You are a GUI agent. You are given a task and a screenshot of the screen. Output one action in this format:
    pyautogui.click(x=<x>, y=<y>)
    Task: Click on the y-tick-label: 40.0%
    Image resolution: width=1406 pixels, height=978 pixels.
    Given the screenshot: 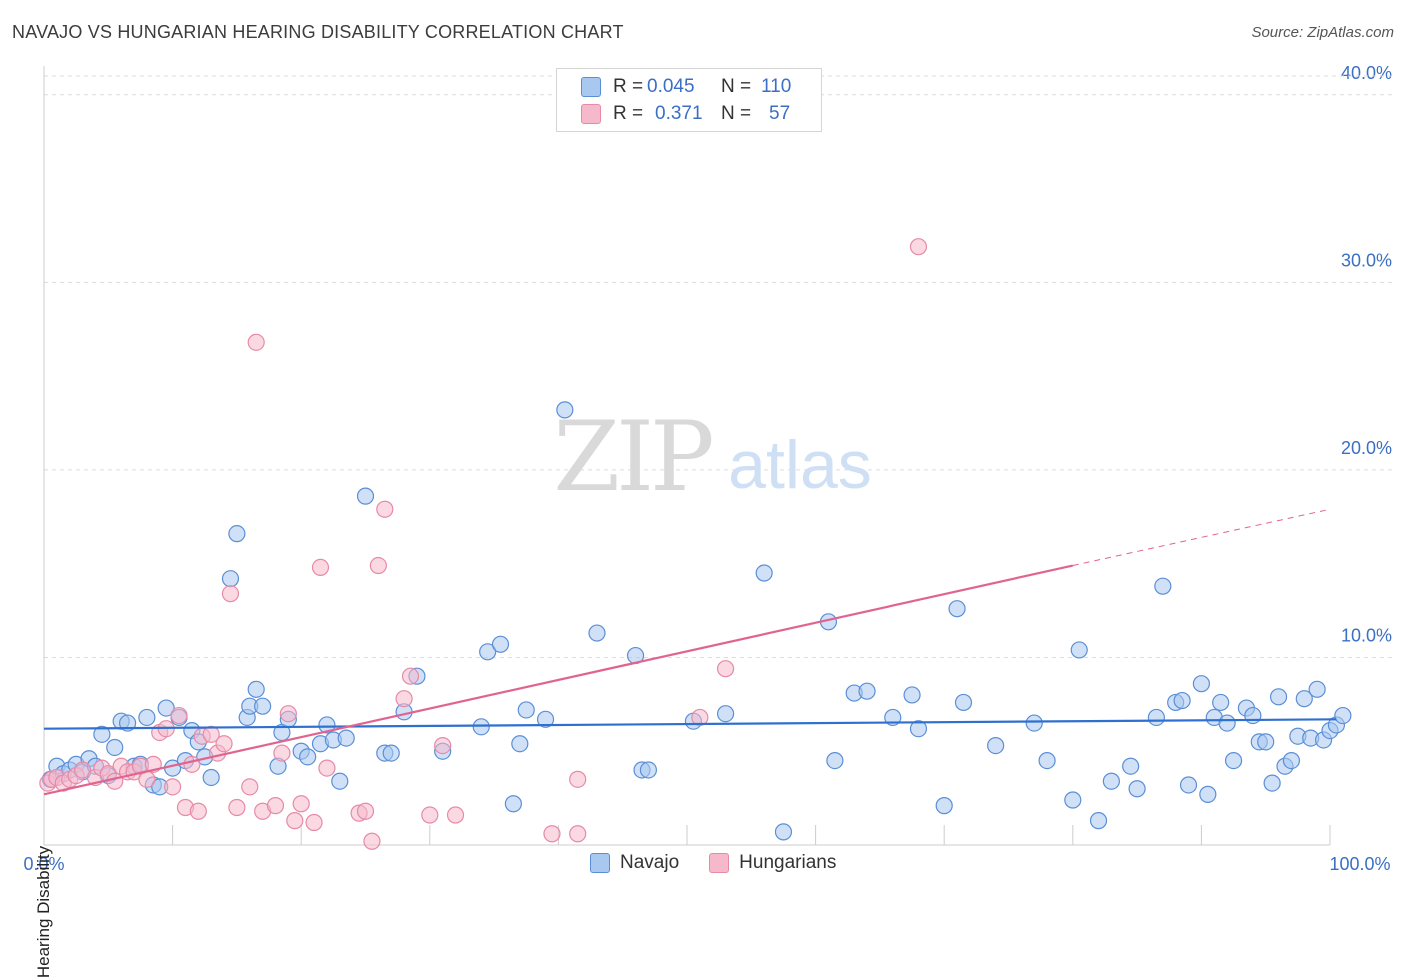 What is the action you would take?
    pyautogui.click(x=1366, y=73)
    